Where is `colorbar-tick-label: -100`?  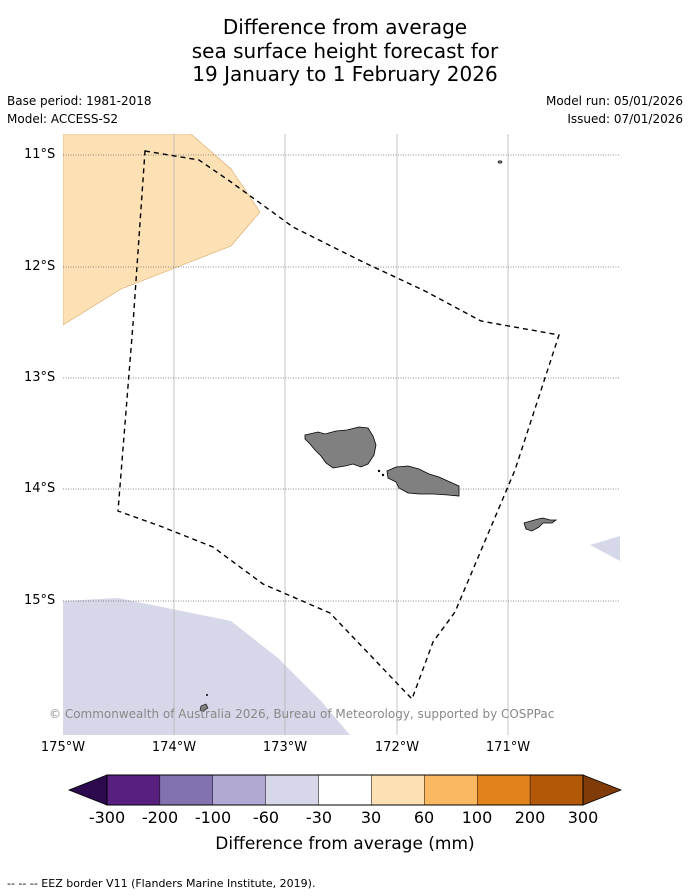
colorbar-tick-label: -100 is located at coordinates (213, 817).